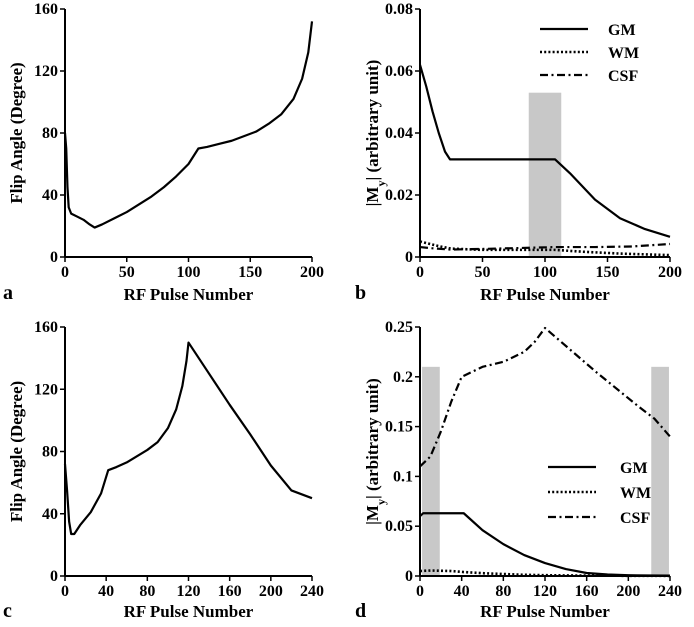  Describe the element at coordinates (403, 377) in the screenshot. I see `y-tick-label: 0.2` at that location.